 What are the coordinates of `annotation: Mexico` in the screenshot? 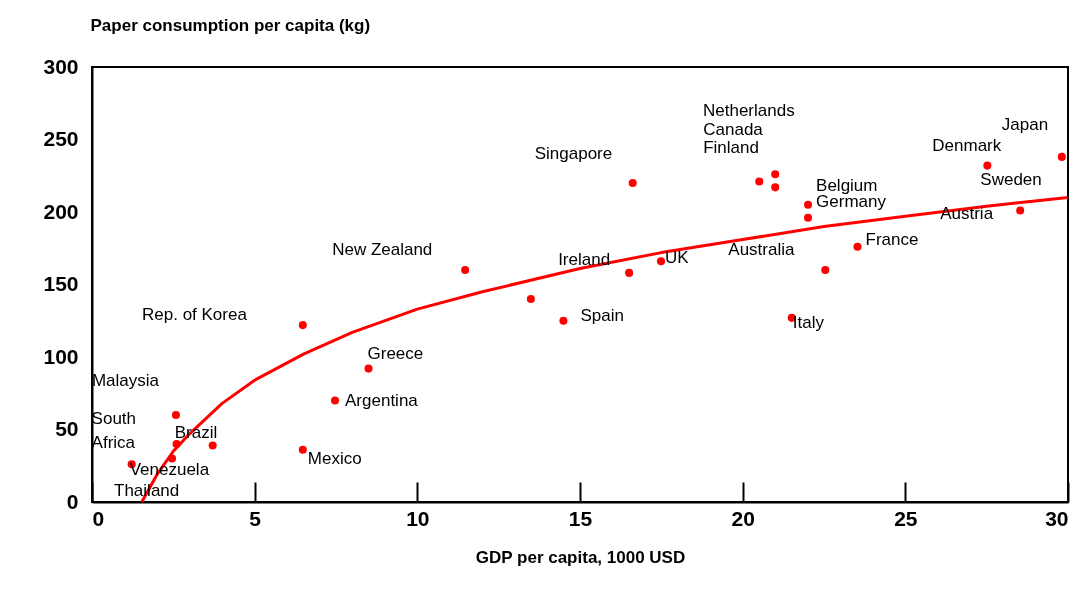 It's located at (334, 458).